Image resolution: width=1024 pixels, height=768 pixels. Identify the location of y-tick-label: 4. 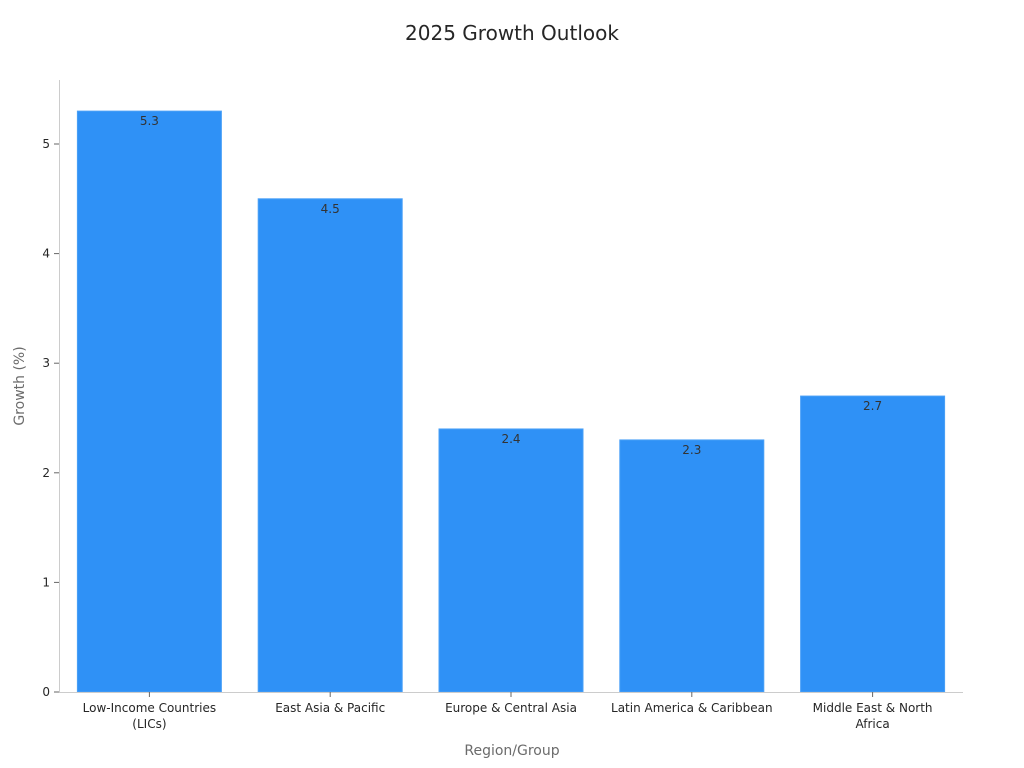
(46, 254).